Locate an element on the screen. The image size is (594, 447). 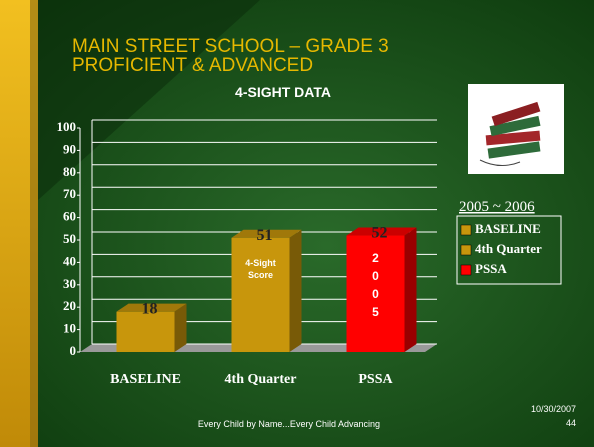
y-tick-label: 90 is located at coordinates (69, 148).